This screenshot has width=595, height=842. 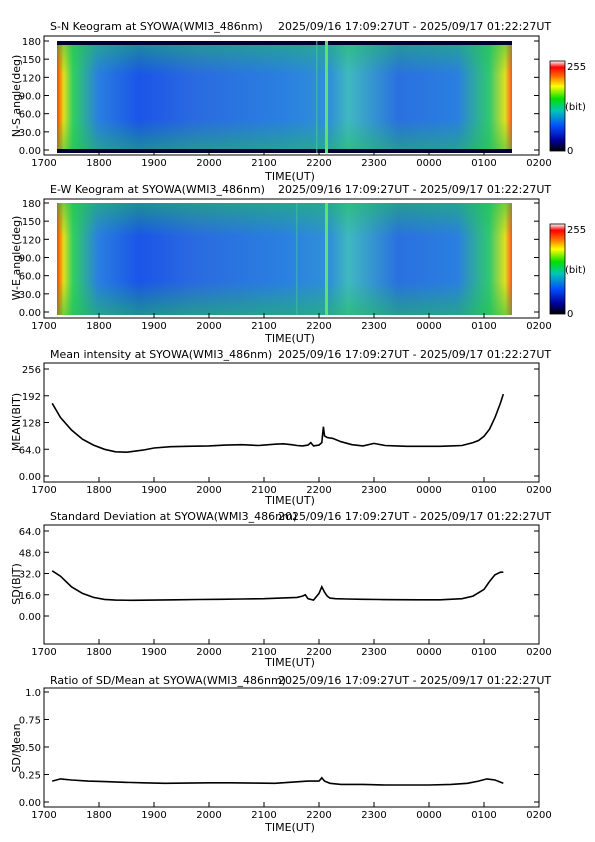 I want to click on sn-colorbar, so click(x=557, y=106).